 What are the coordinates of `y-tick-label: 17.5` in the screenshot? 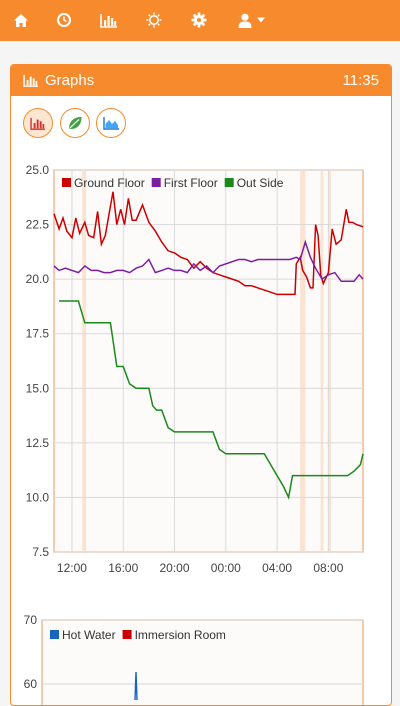 It's located at (38, 334).